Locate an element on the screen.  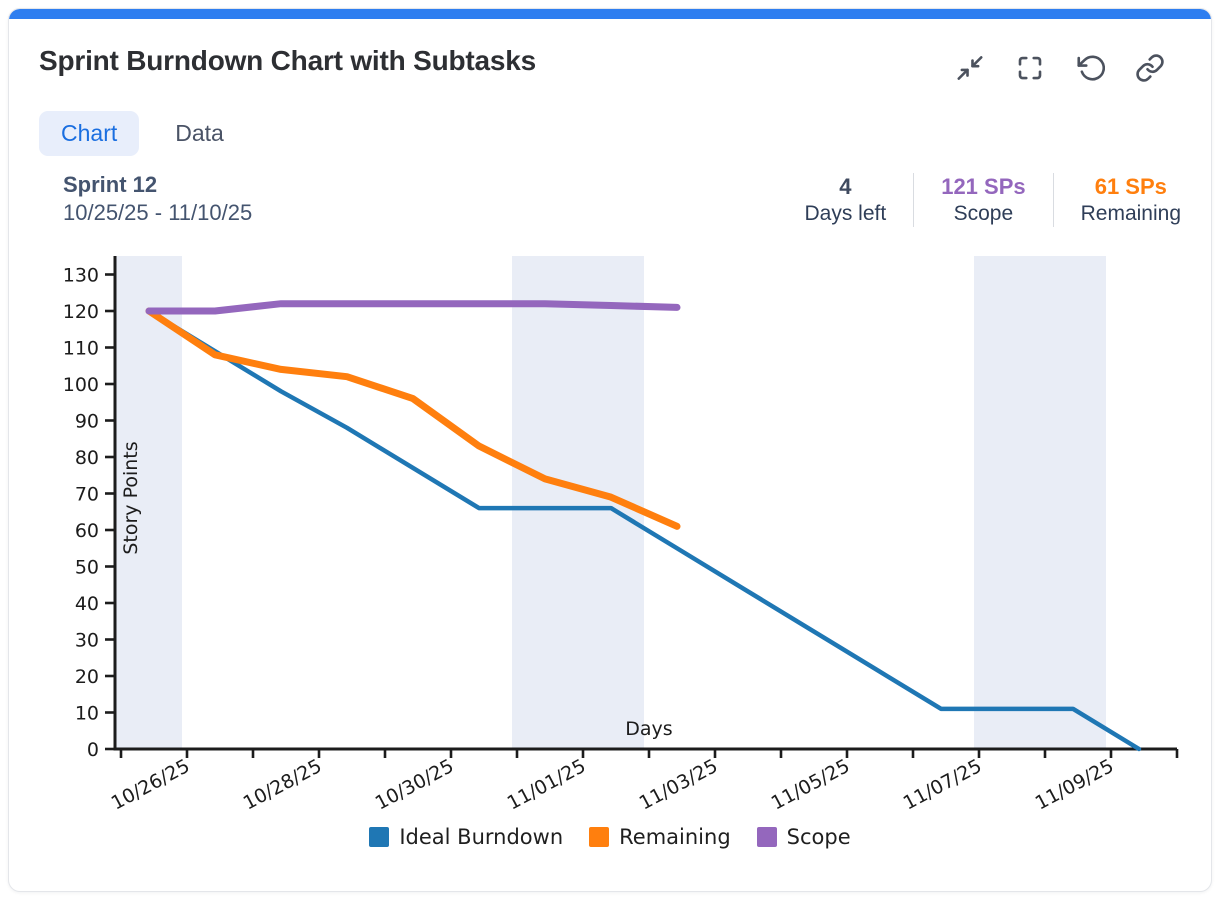
stat-label: Scope is located at coordinates (983, 213).